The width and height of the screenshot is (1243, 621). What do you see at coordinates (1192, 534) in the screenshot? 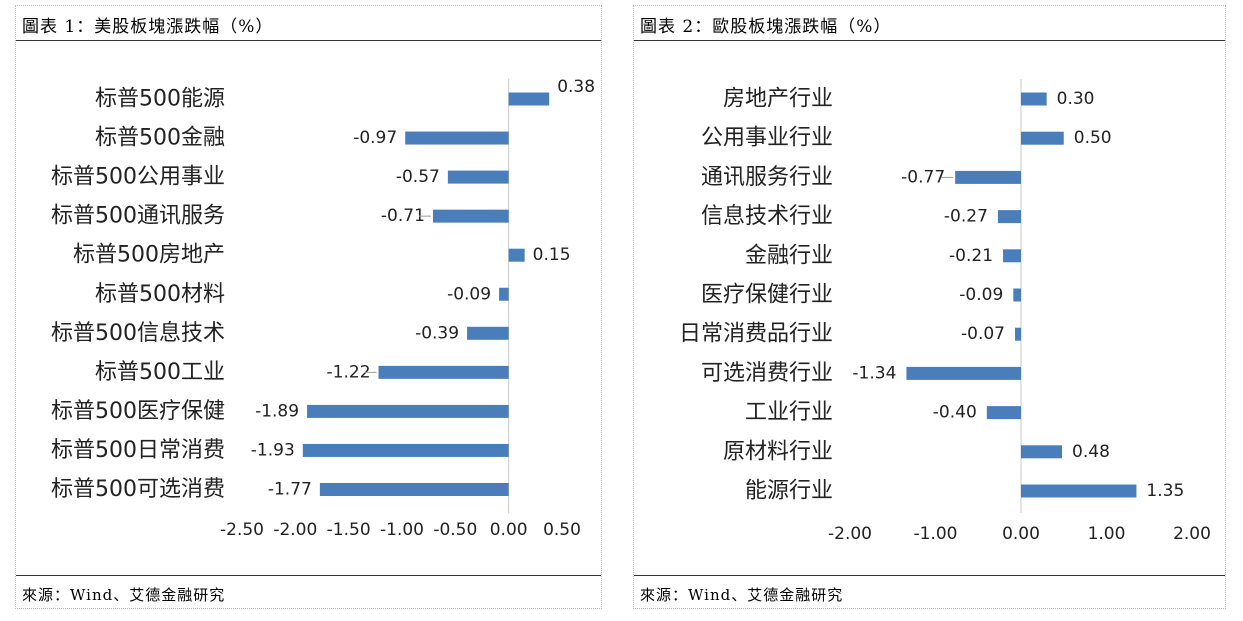
I see `x-tick-label: 2.00` at bounding box center [1192, 534].